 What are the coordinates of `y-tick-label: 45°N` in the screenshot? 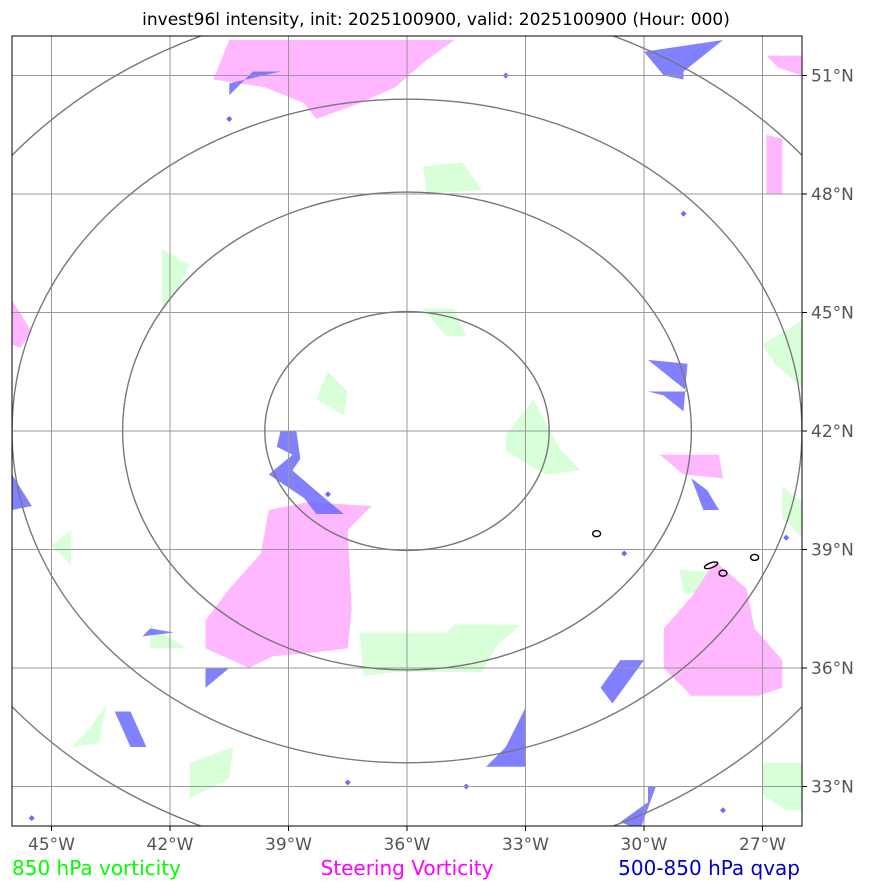 It's located at (832, 314).